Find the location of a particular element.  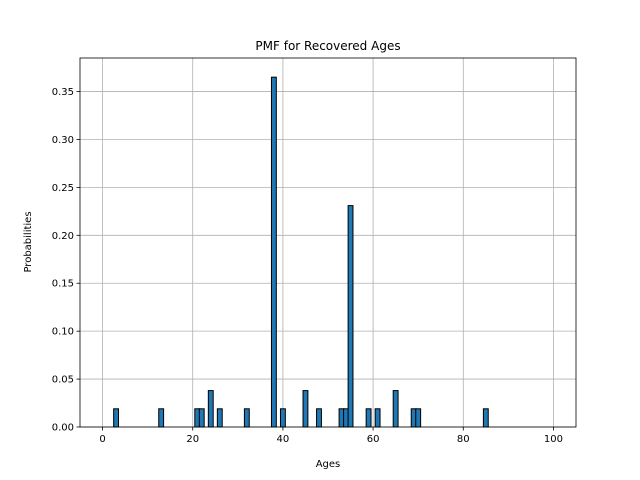

x-tick-label: 80 is located at coordinates (463, 439).